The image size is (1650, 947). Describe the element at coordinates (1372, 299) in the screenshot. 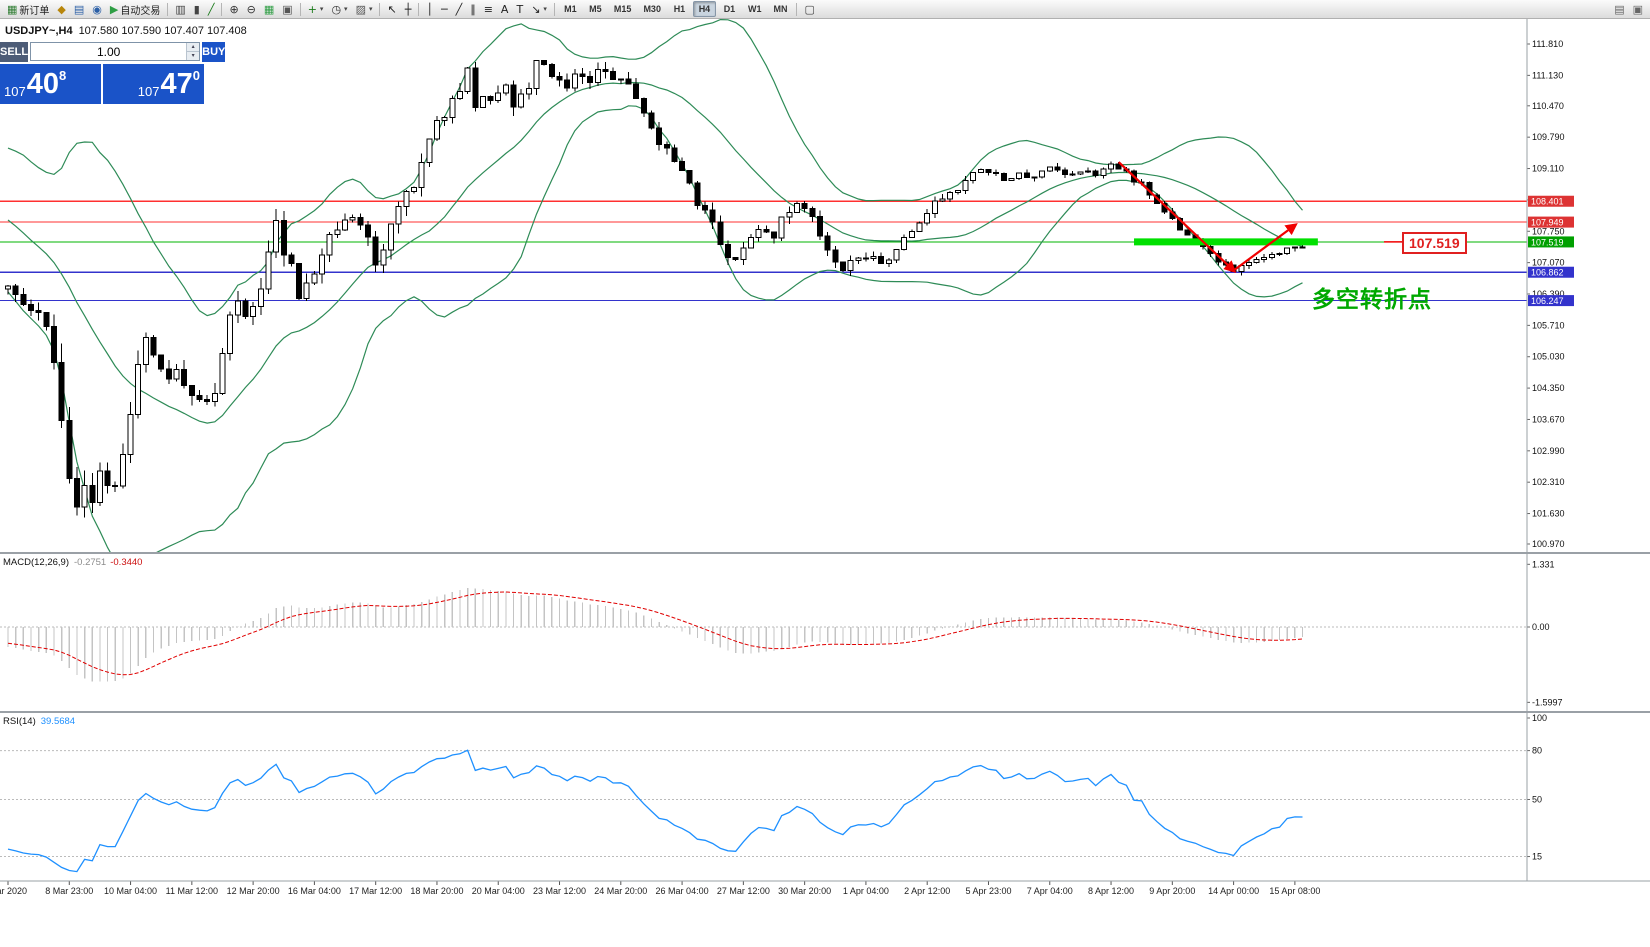

I see `turning-point-annotation: 多空转折点` at that location.